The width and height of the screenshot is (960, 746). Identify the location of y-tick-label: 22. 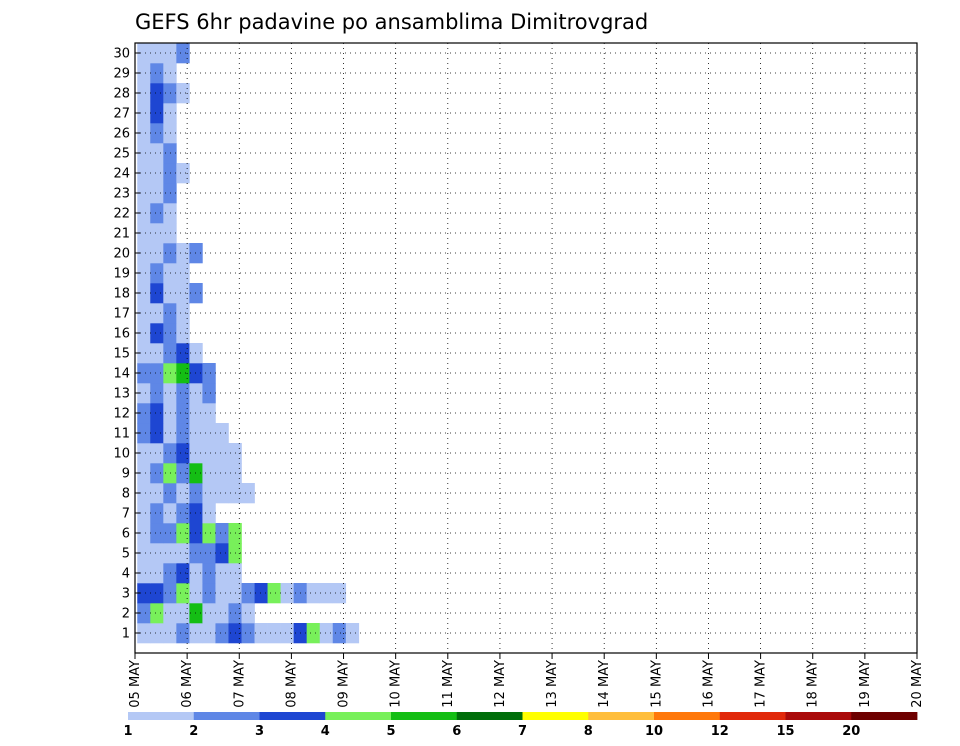
(121, 214).